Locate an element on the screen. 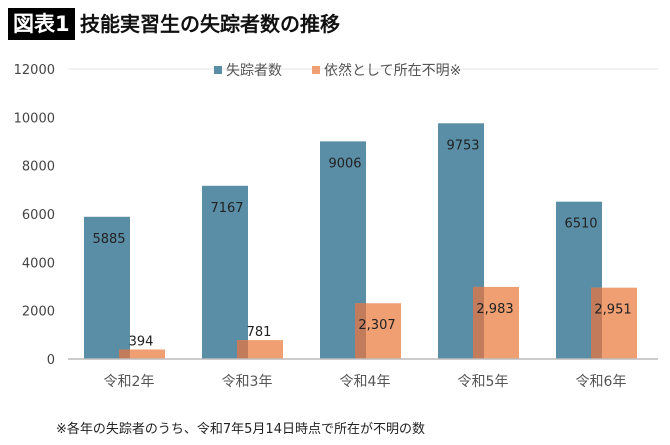 The width and height of the screenshot is (670, 445). y-tick-label: 4000 is located at coordinates (38, 263).